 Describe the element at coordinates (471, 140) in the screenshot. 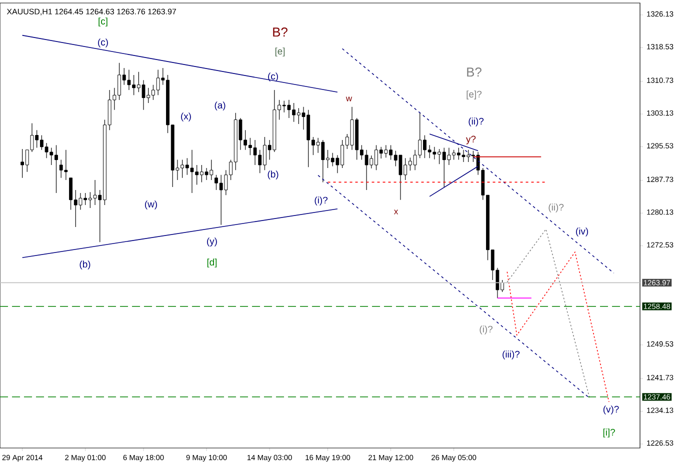

I see `annotation: y?` at that location.